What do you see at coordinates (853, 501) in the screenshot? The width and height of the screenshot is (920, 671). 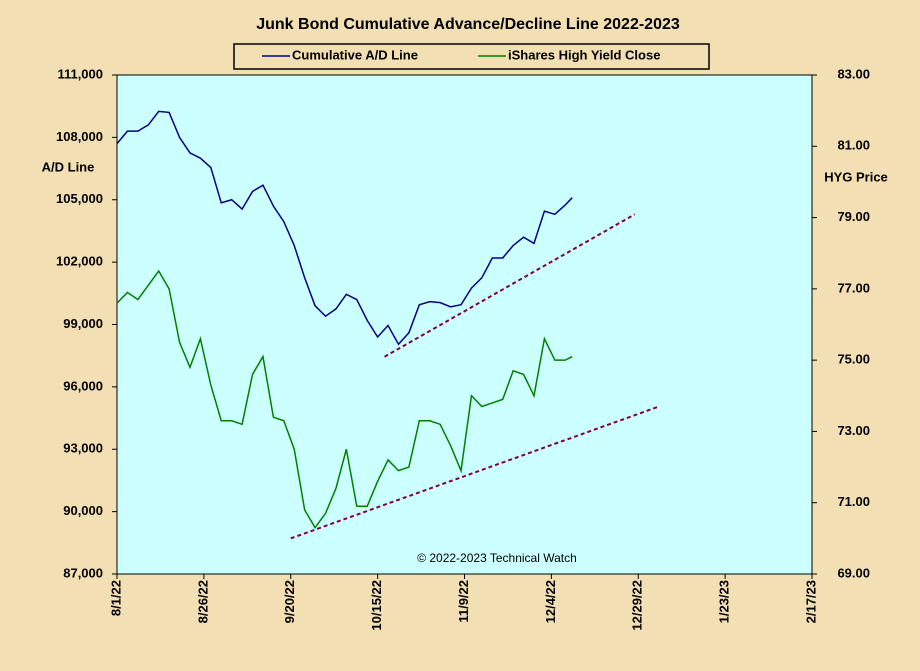 I see `y2-tick-label: 71.00` at bounding box center [853, 501].